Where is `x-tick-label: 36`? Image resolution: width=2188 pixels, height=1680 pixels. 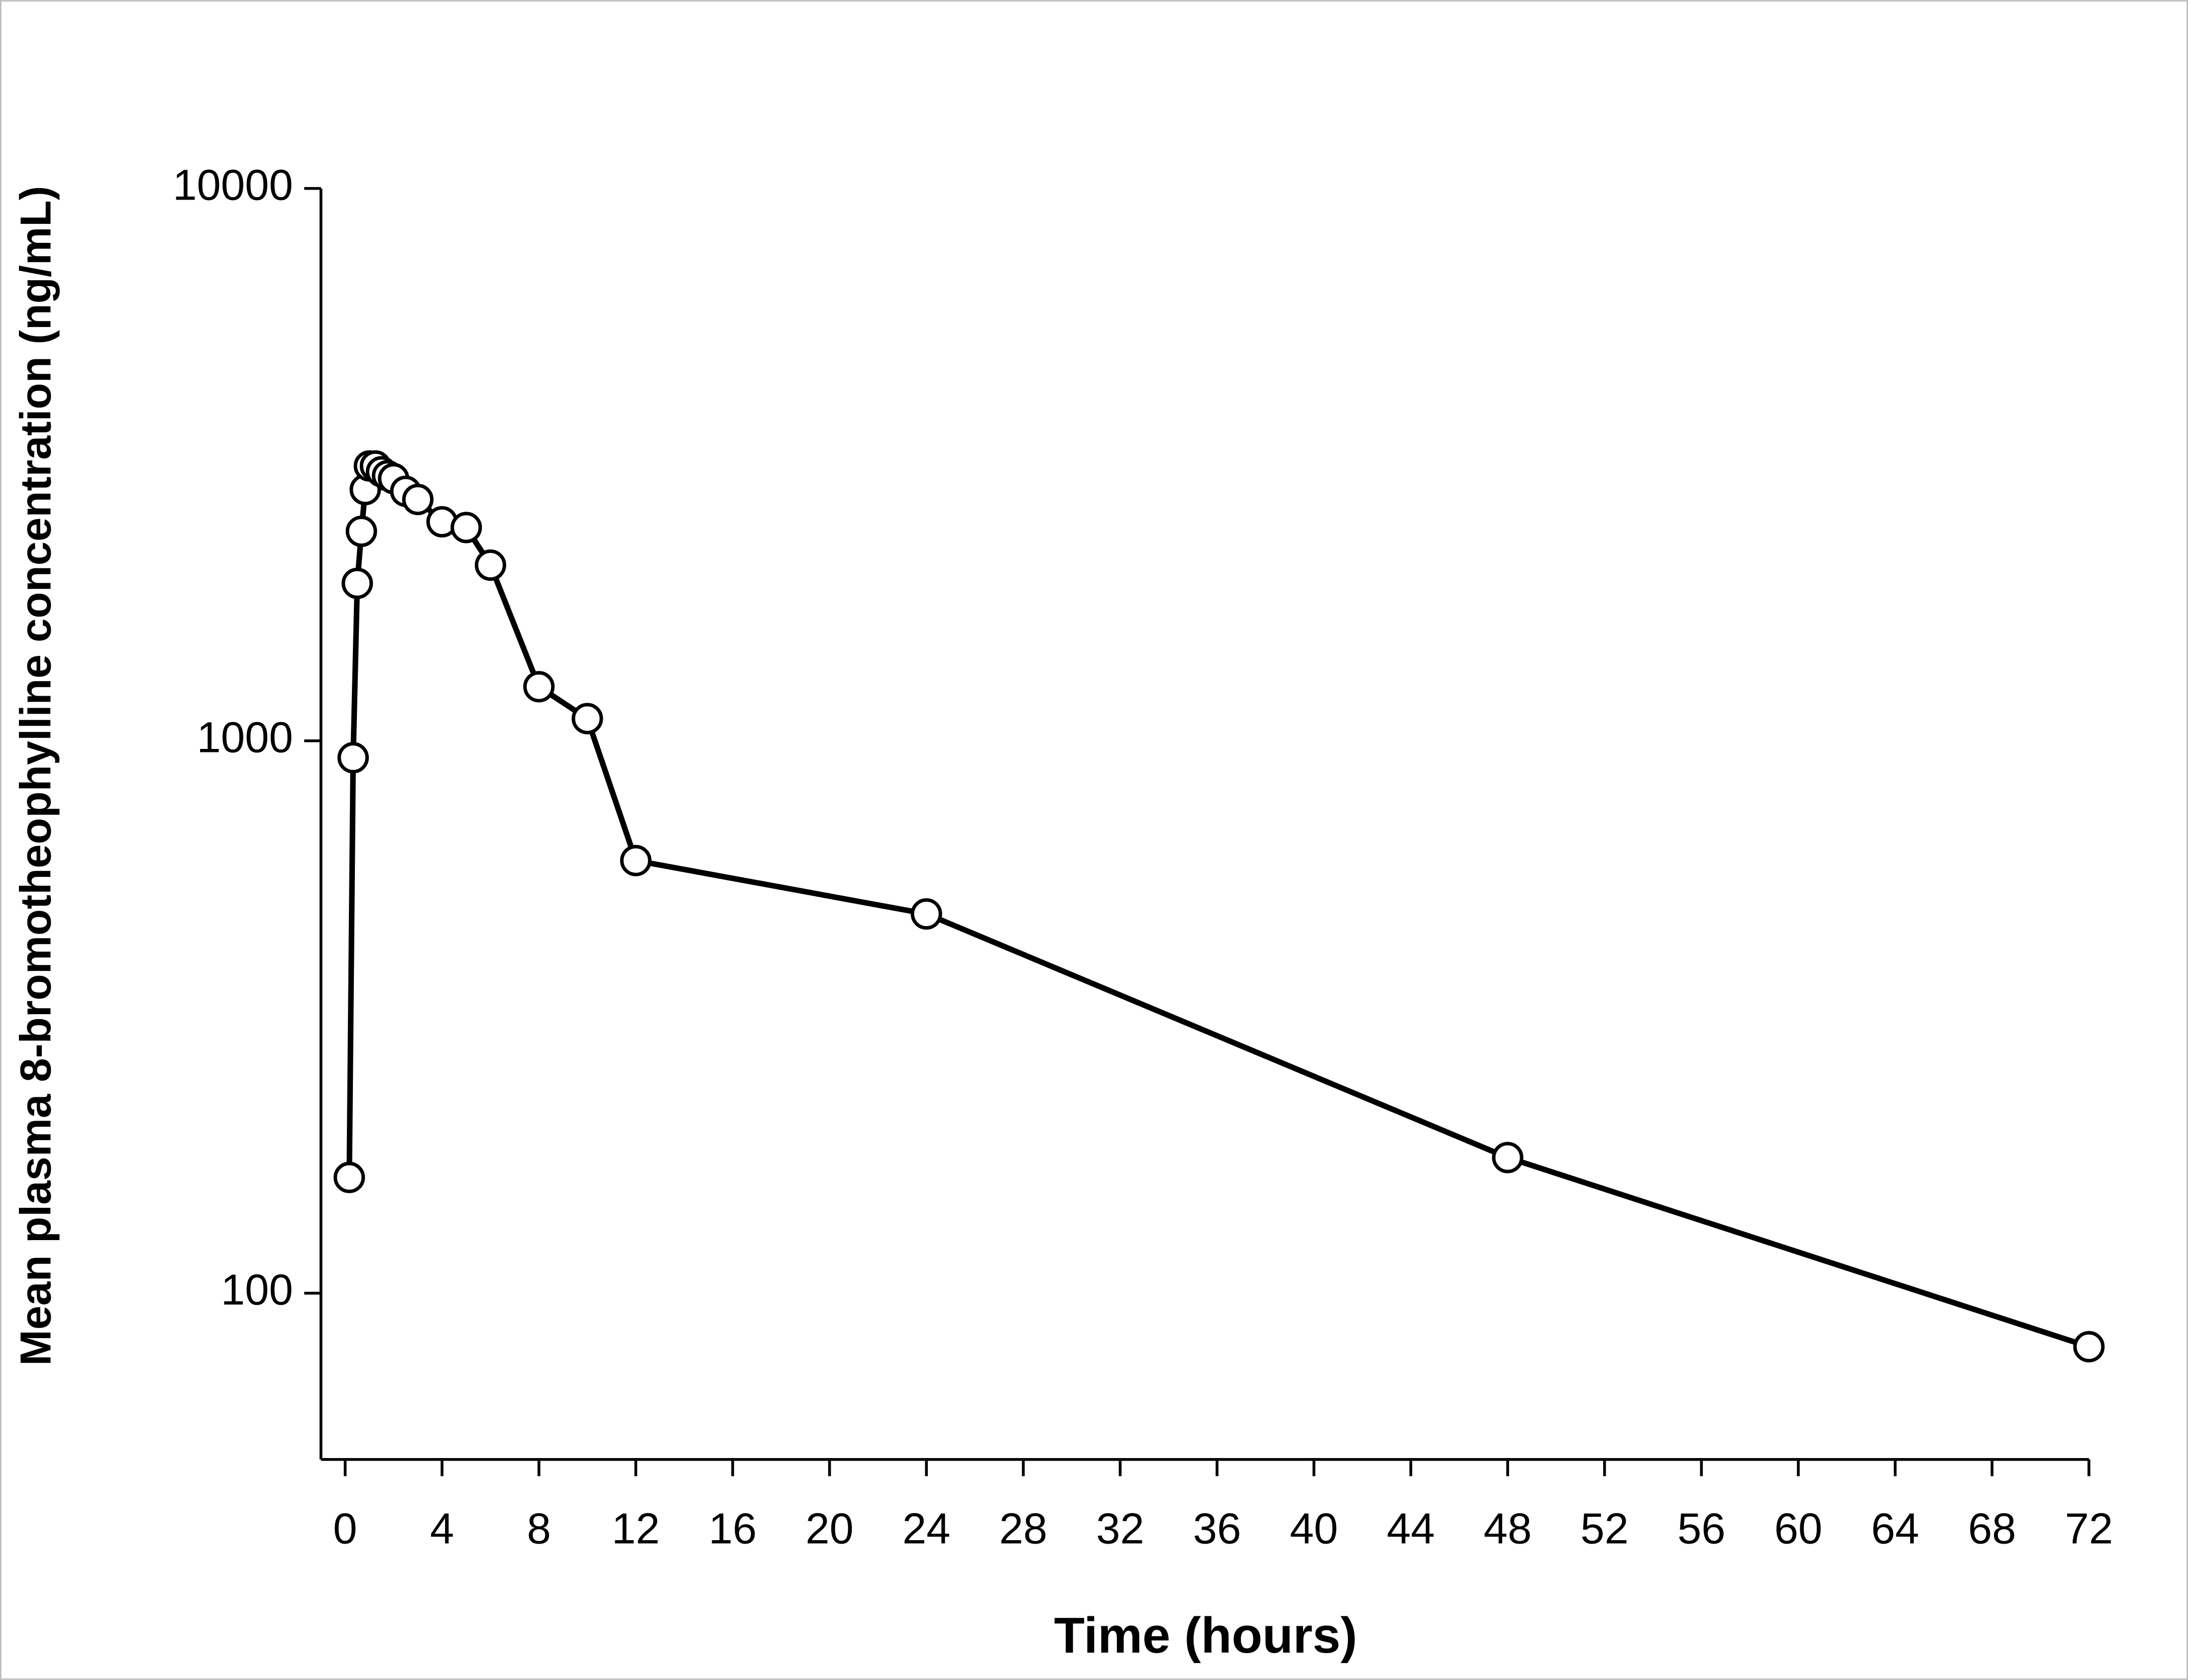 x-tick-label: 36 is located at coordinates (1217, 1529).